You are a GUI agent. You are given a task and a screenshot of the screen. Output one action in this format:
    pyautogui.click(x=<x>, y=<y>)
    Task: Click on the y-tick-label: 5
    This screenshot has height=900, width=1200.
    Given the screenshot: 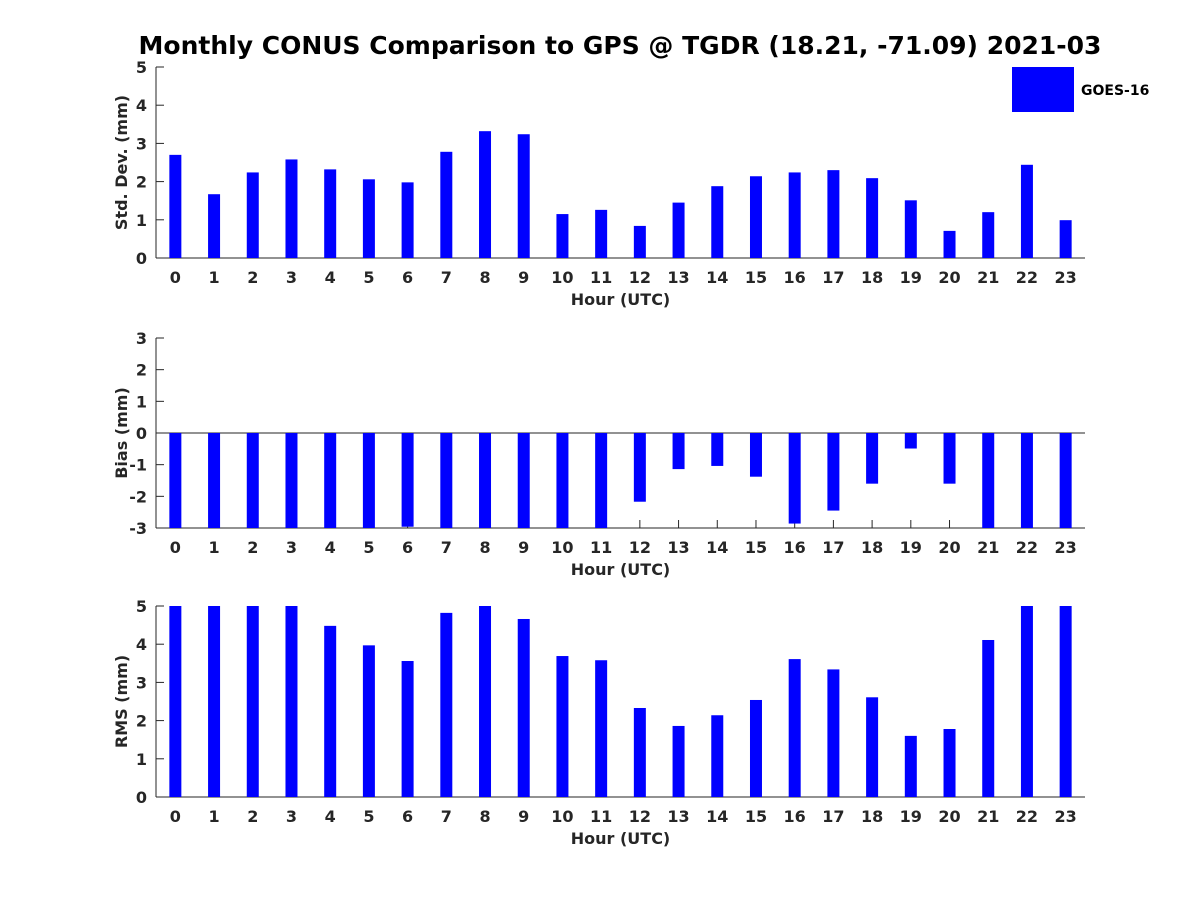 What is the action you would take?
    pyautogui.click(x=141, y=606)
    